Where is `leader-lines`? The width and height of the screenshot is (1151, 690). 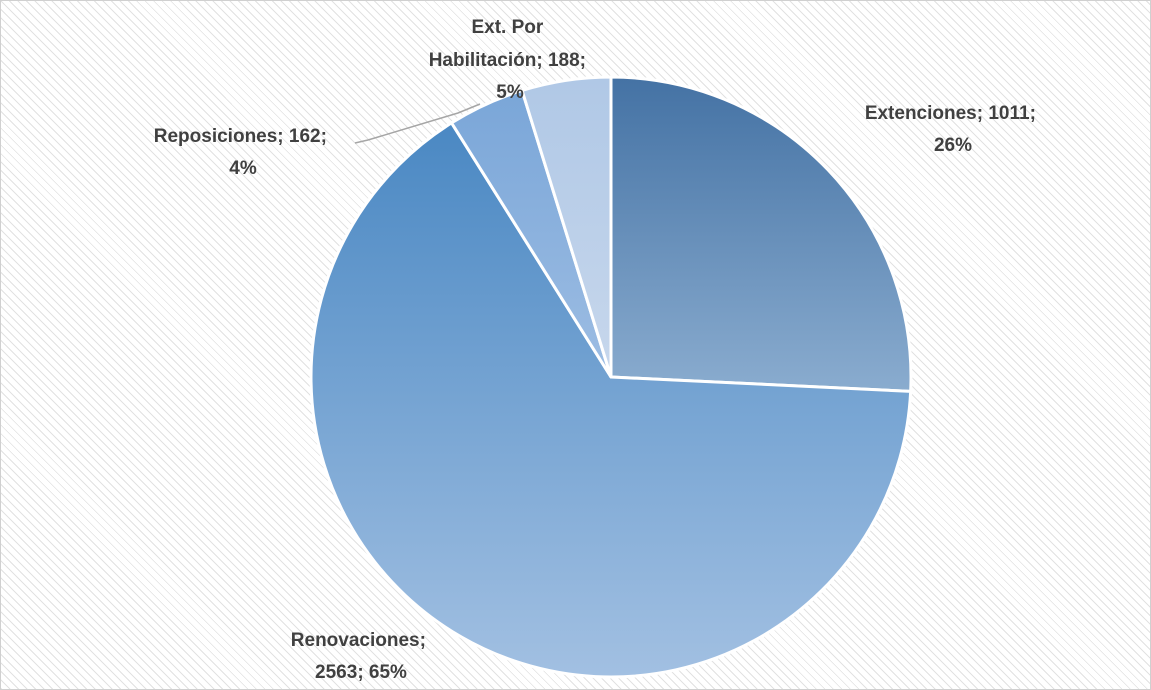 leader-lines is located at coordinates (417, 123).